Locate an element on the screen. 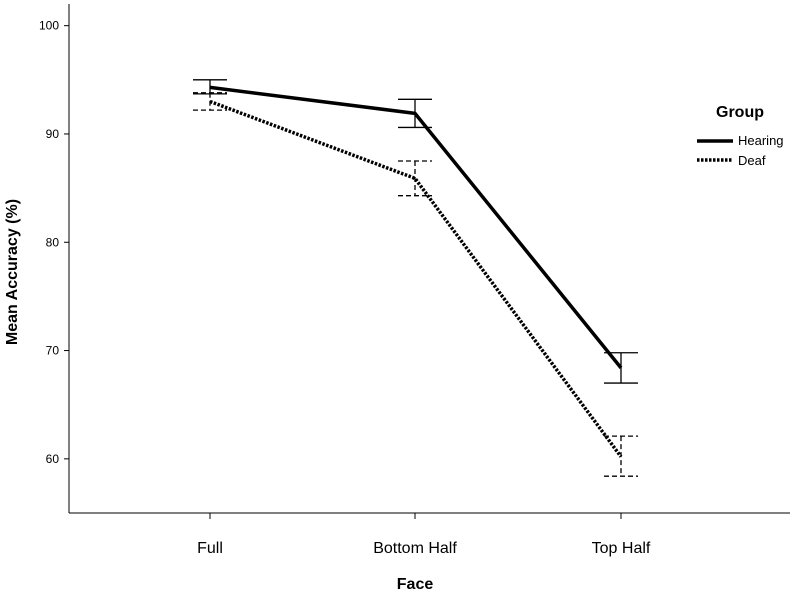 This screenshot has height=592, width=792. legend-label-hearing: Hearing is located at coordinates (761, 140).